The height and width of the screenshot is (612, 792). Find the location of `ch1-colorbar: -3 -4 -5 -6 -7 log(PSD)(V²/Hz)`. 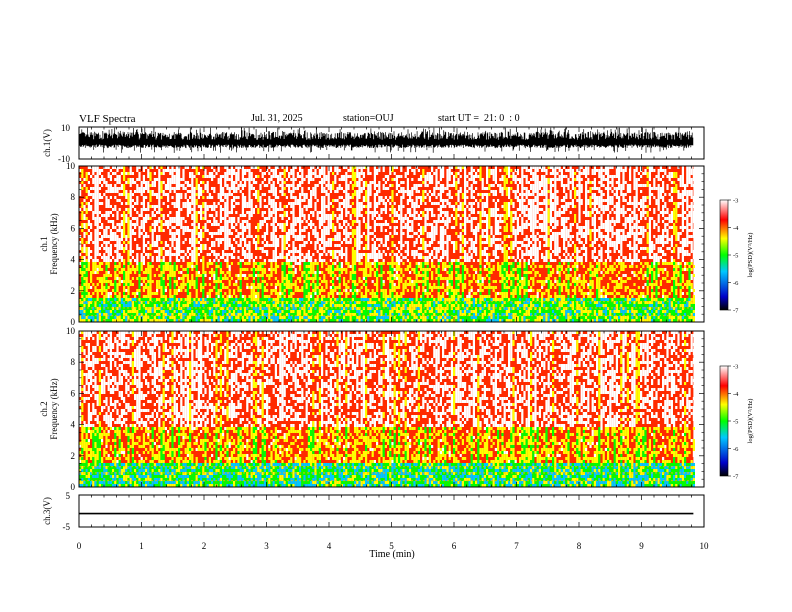

ch1-colorbar: -3 -4 -5 -6 -7 log(PSD)(V²/Hz) is located at coordinates (737, 256).